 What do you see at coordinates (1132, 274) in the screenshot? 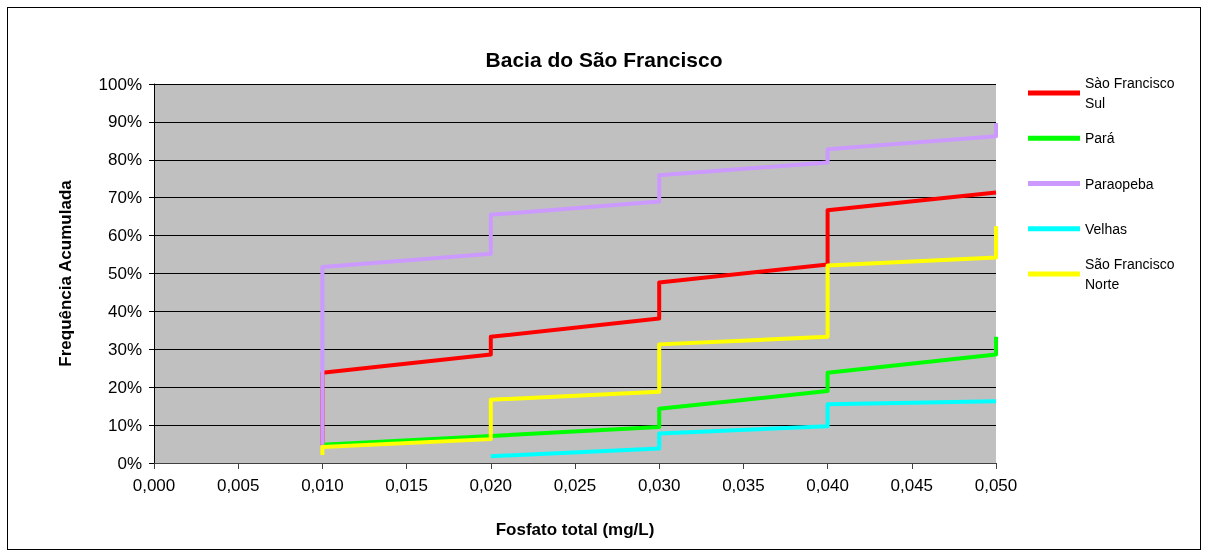
I see `legend-label: São Francisco Norte` at bounding box center [1132, 274].